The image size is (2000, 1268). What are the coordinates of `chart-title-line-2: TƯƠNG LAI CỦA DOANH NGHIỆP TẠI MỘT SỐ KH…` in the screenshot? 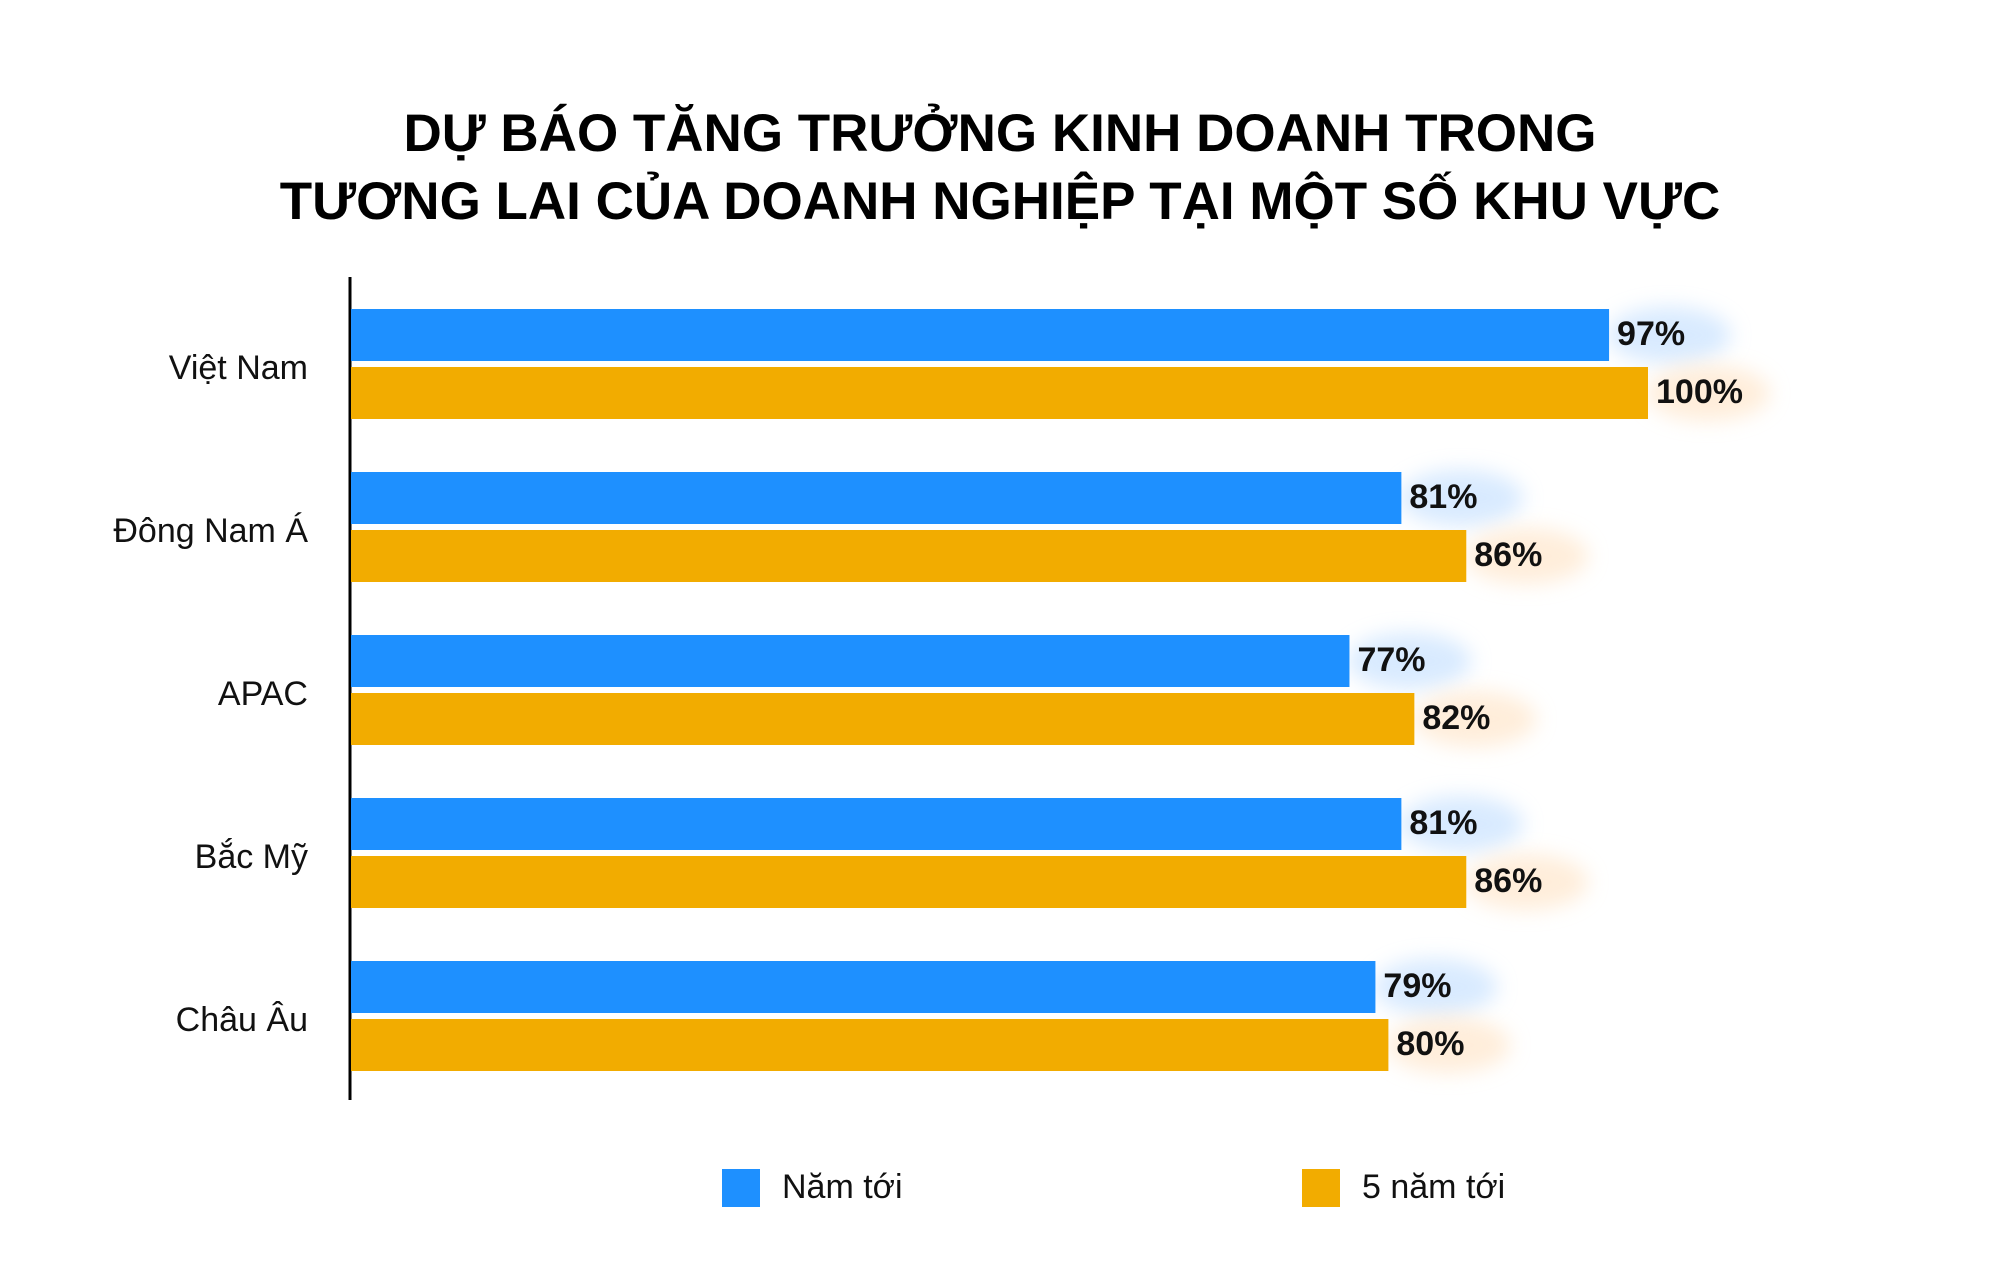 It's located at (1000, 201).